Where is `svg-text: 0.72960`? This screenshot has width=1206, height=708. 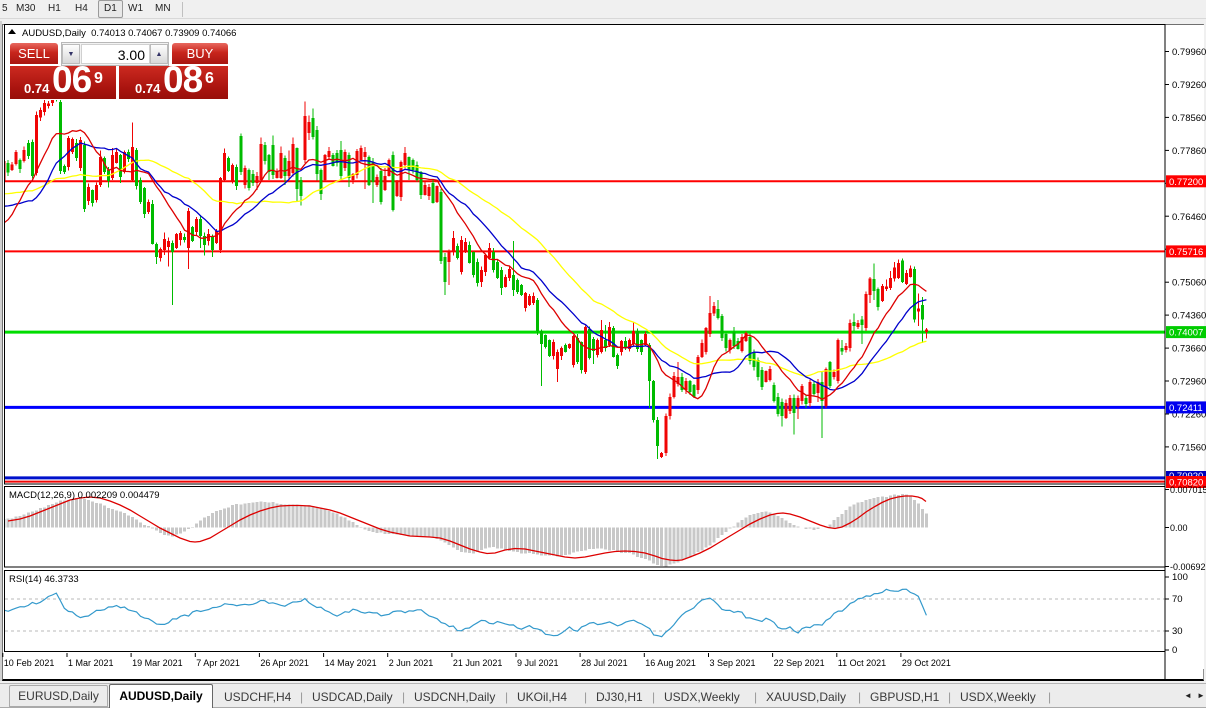
svg-text: 0.72960 is located at coordinates (1189, 382).